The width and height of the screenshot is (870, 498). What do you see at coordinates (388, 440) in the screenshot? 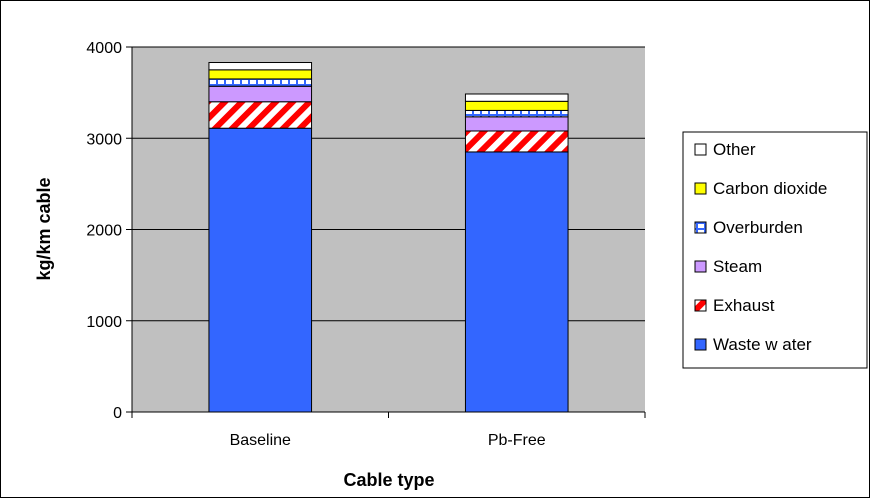
I see `x-tick-labels: Baseline Pb-Free` at bounding box center [388, 440].